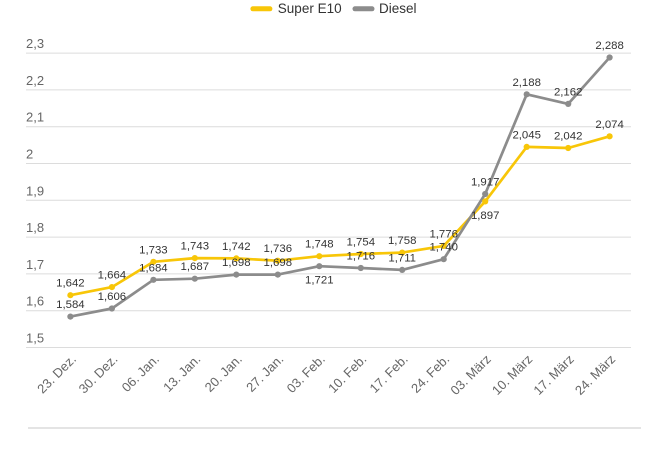  I want to click on svg-text: 1,7, so click(35, 264).